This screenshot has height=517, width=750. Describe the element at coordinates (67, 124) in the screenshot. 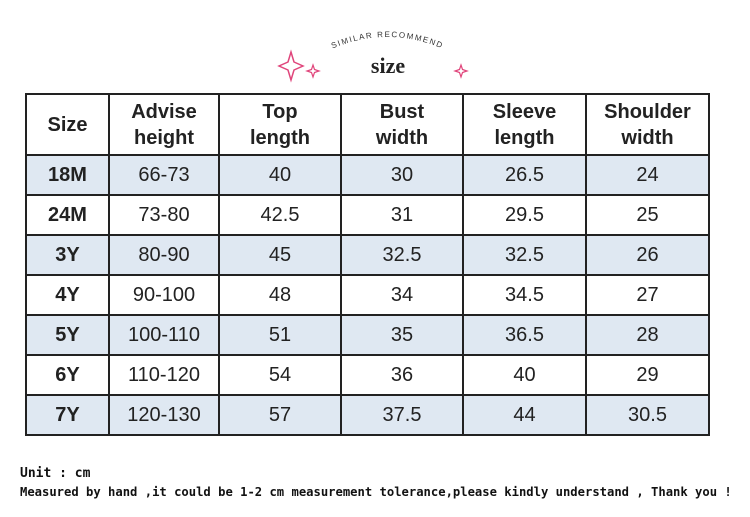

I see `column-header: Size` at that location.